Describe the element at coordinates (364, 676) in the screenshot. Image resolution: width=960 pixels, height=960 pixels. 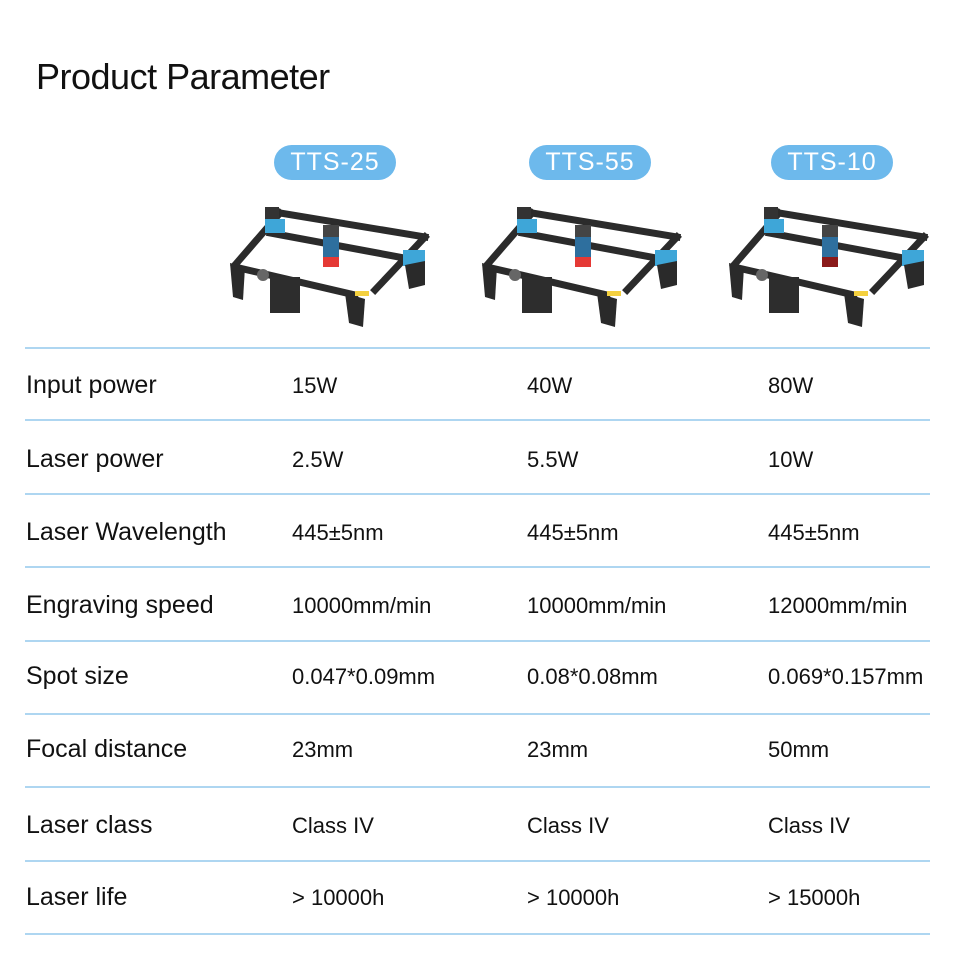
I see `parameter-value: 0.047*0.09mm` at that location.